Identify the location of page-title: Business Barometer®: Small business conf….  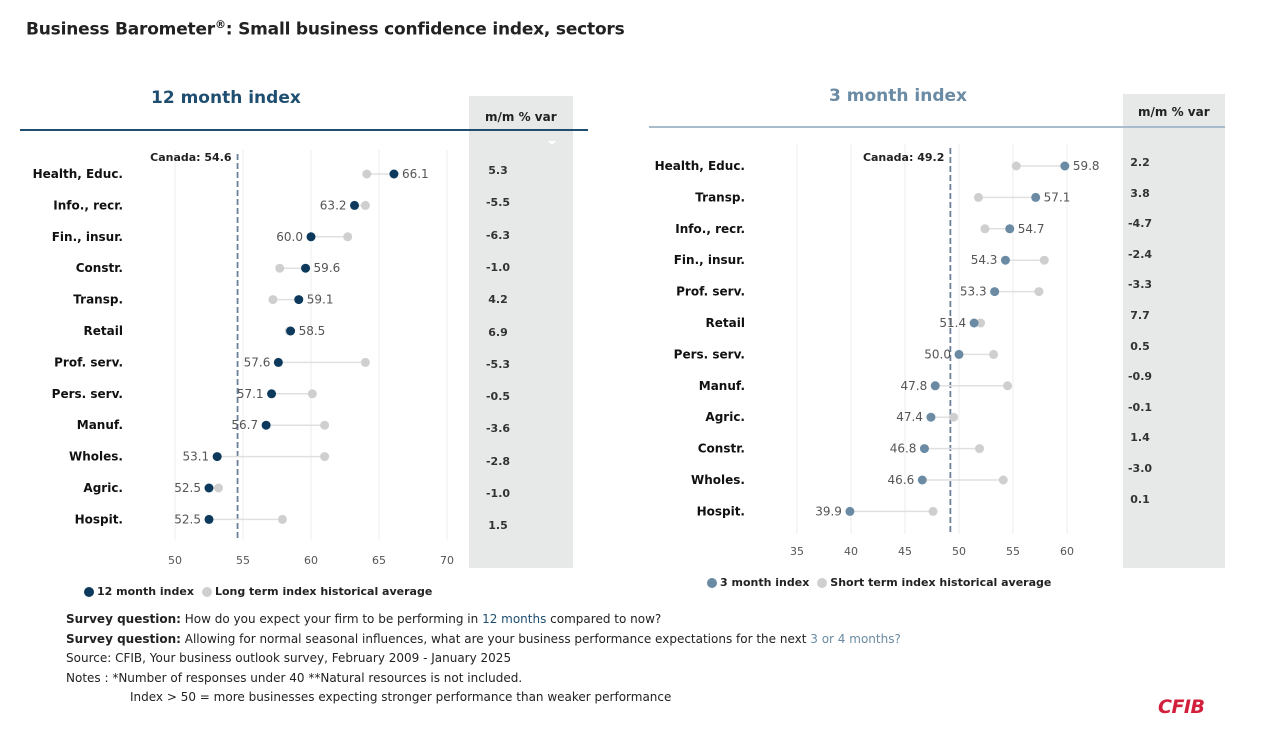
(325, 29).